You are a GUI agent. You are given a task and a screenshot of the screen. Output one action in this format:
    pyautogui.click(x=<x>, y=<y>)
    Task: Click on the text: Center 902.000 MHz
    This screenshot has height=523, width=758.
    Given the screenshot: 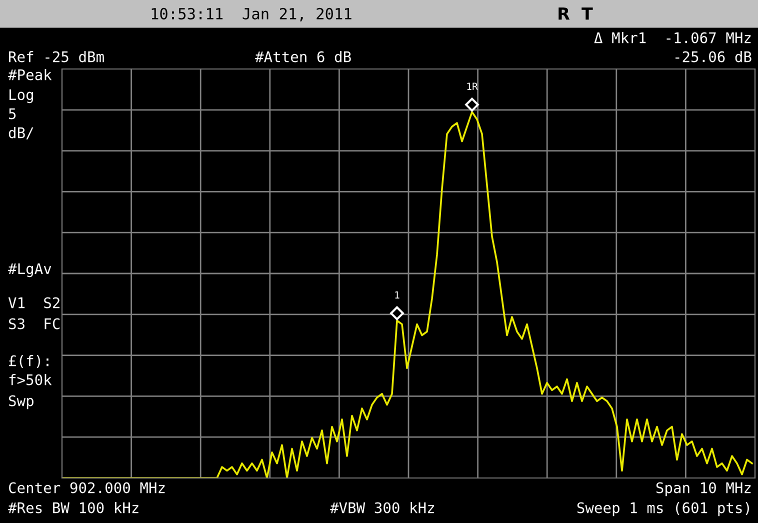 What is the action you would take?
    pyautogui.click(x=86, y=488)
    